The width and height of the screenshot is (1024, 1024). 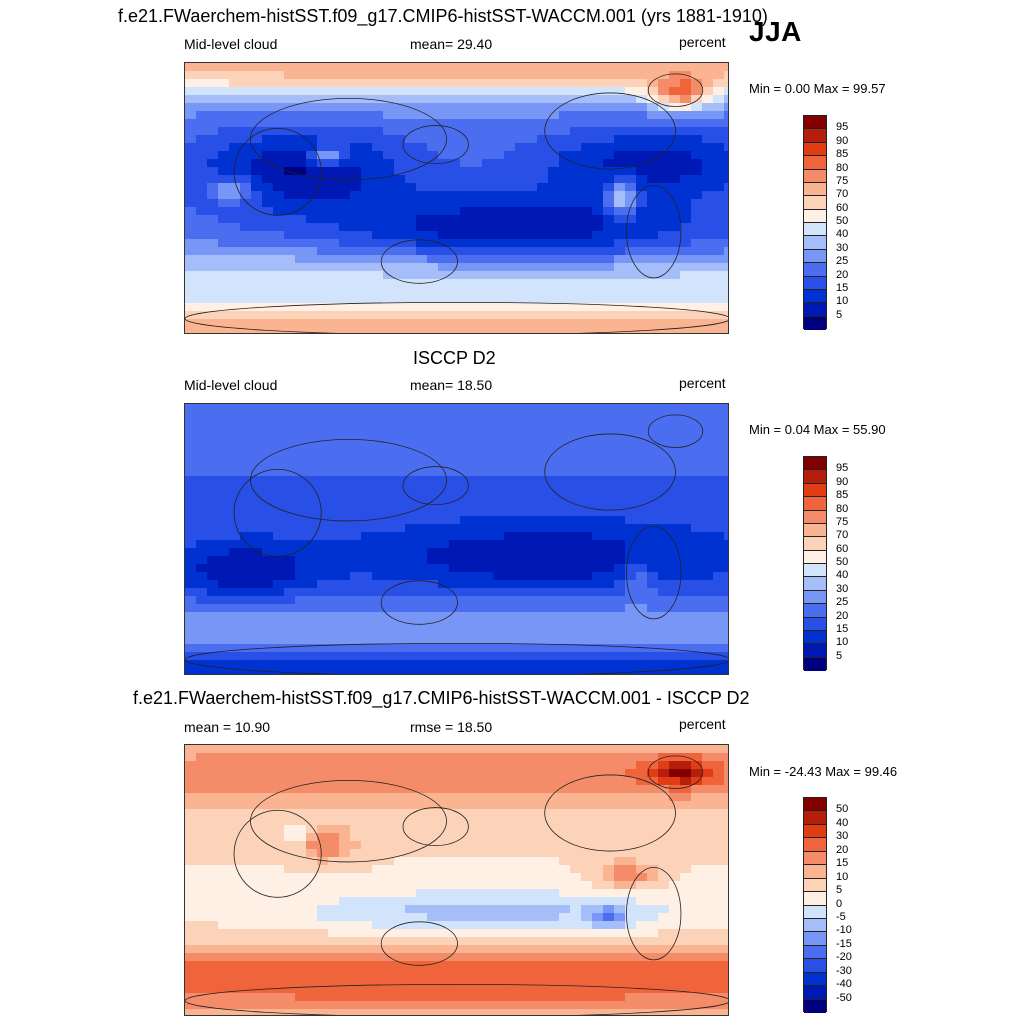 What do you see at coordinates (702, 383) in the screenshot?
I see `panel2-units-label: percent` at bounding box center [702, 383].